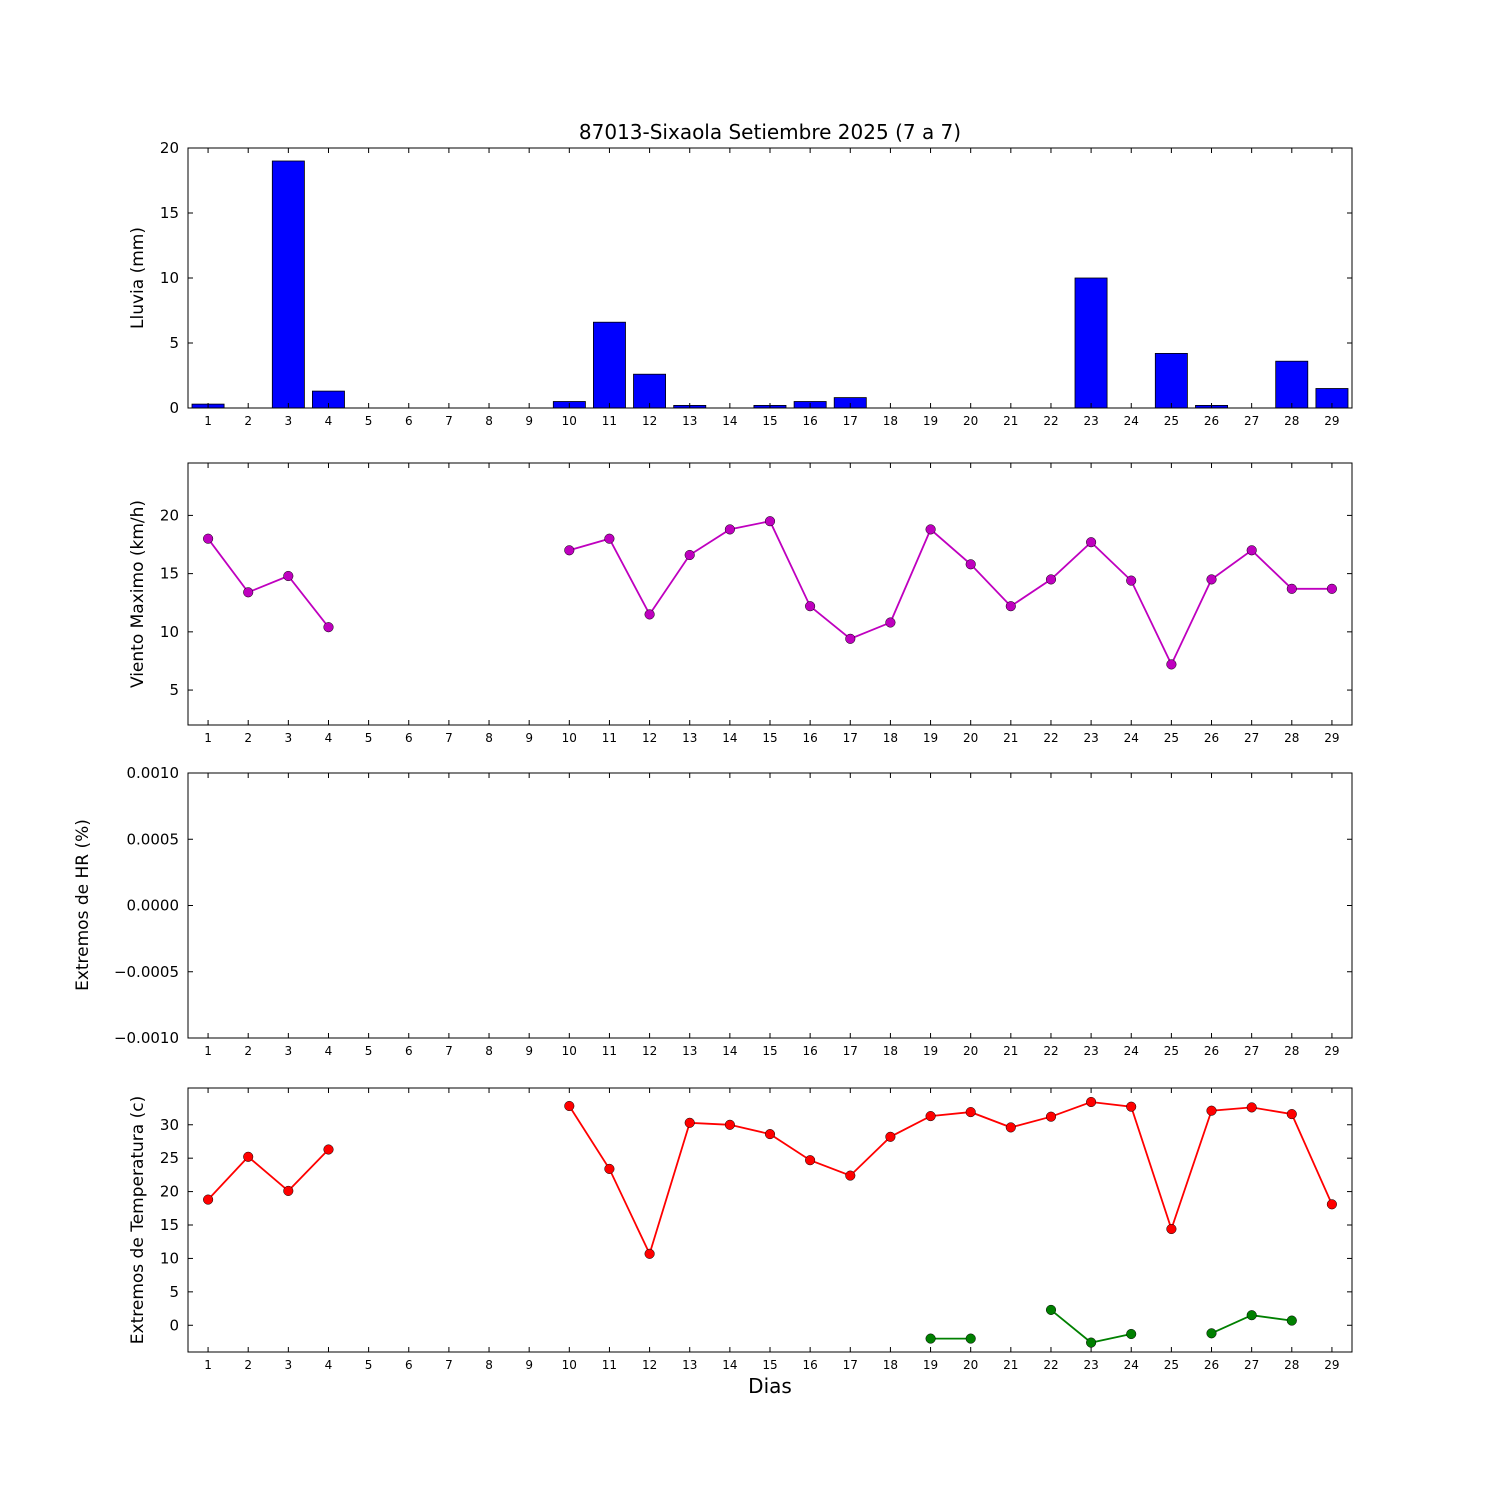 The image size is (1500, 1504). I want to click on x-tick-label: 28, so click(1291, 421).